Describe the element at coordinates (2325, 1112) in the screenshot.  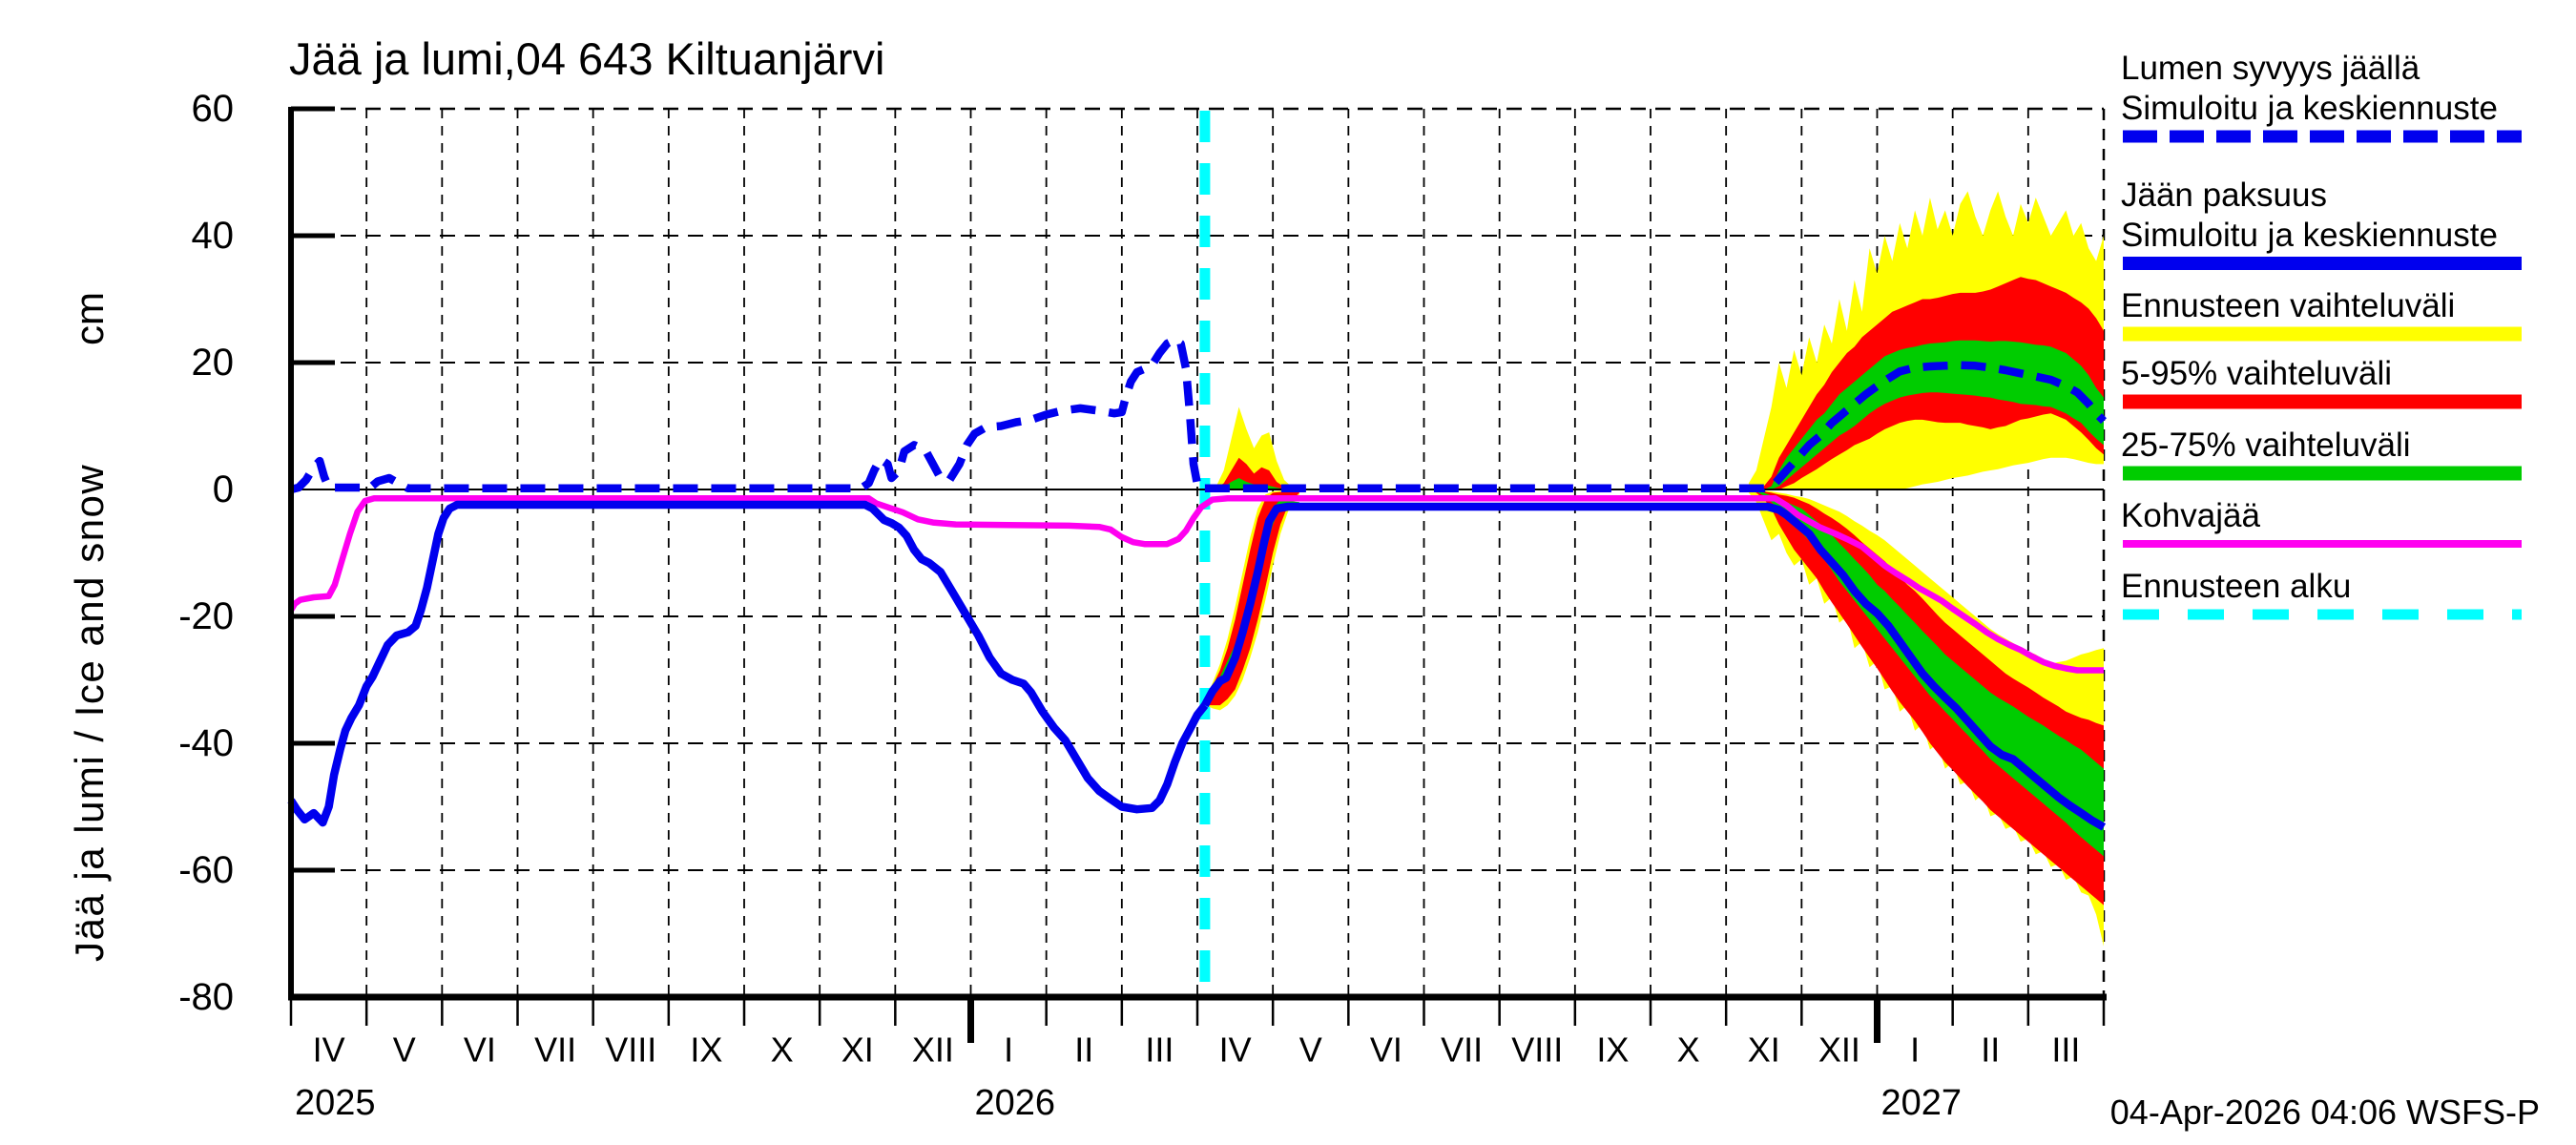
I see `timestamp: 04-Apr-2026 04:06 WSFS-P` at that location.